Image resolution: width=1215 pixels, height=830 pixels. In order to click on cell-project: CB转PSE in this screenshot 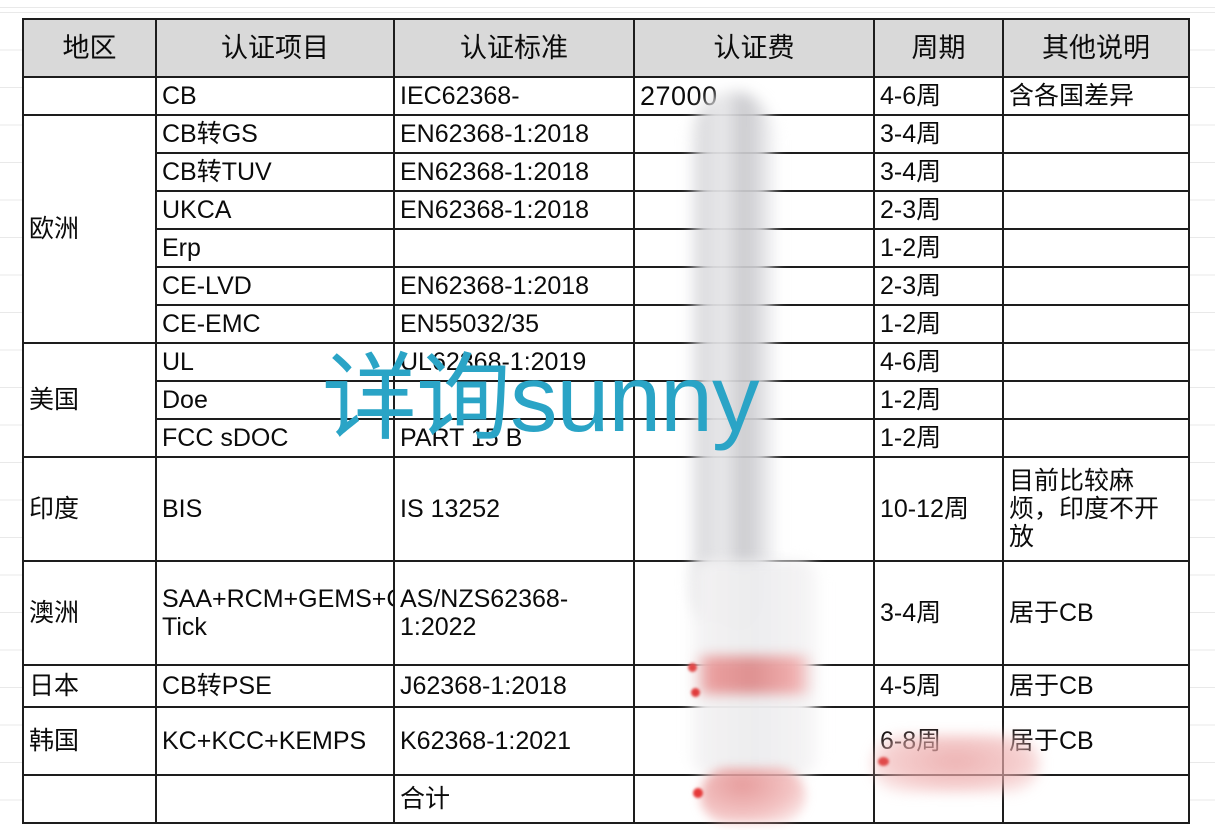, I will do `click(275, 686)`.